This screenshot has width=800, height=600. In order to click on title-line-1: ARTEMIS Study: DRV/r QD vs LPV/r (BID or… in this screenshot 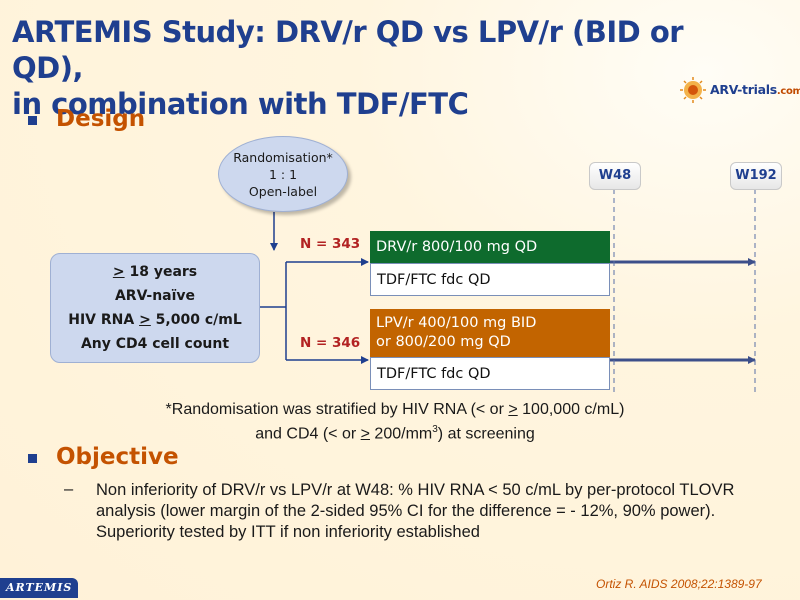, I will do `click(348, 50)`.